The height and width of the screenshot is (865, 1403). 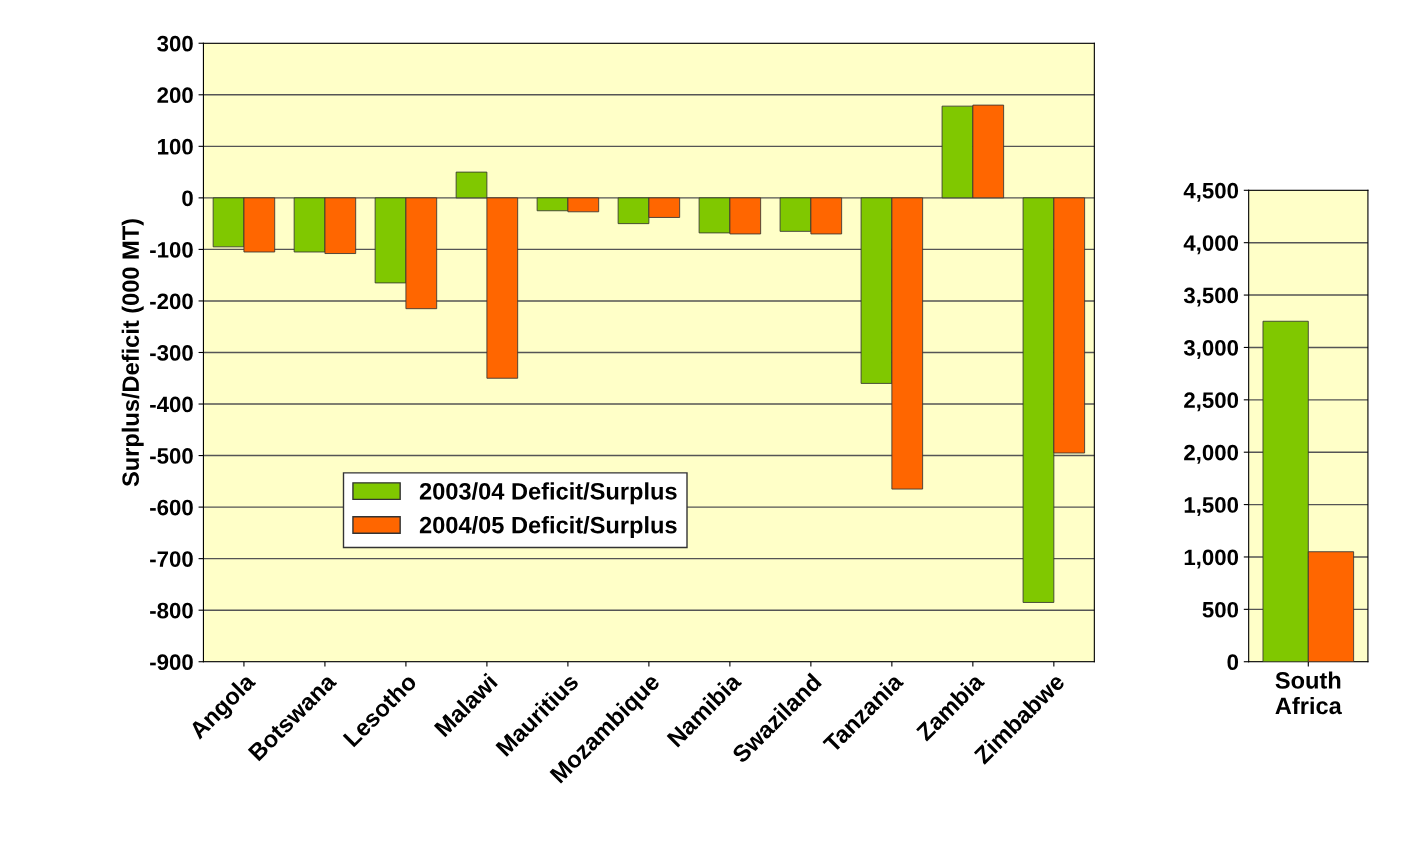 What do you see at coordinates (175, 146) in the screenshot?
I see `y-tick-label: 100` at bounding box center [175, 146].